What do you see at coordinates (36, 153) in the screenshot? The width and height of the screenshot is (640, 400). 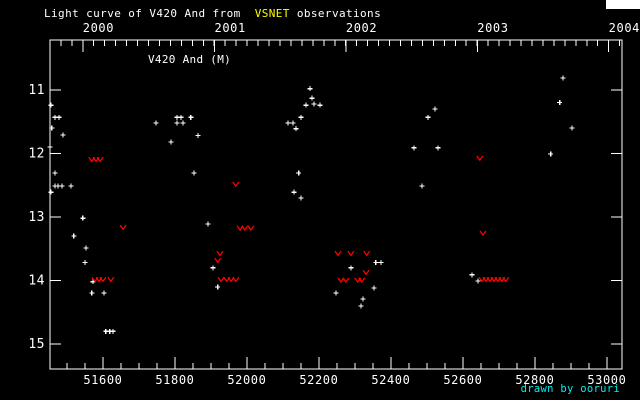 I see `mag-tick-label: 12` at bounding box center [36, 153].